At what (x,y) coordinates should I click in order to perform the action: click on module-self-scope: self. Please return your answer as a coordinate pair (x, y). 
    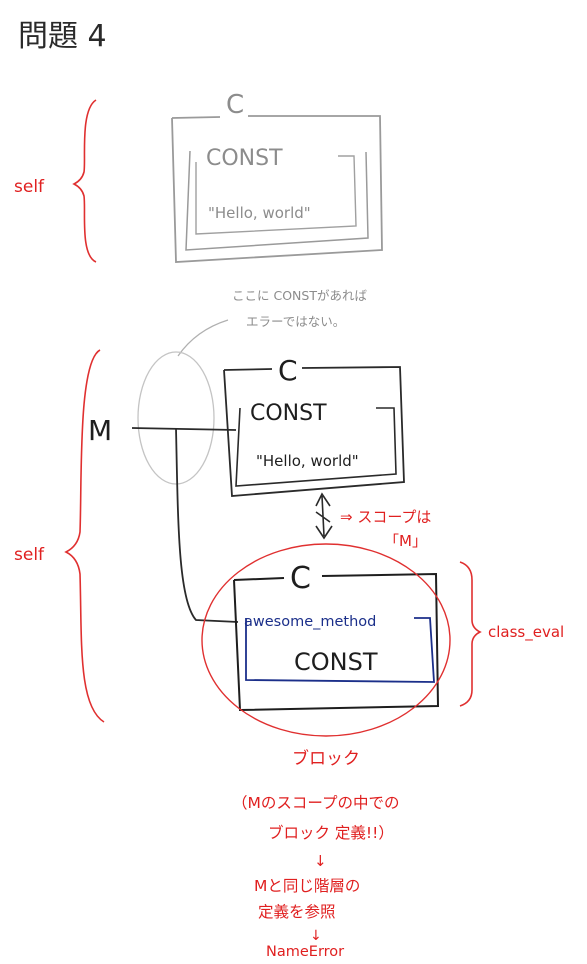
    Looking at the image, I should click on (59, 536).